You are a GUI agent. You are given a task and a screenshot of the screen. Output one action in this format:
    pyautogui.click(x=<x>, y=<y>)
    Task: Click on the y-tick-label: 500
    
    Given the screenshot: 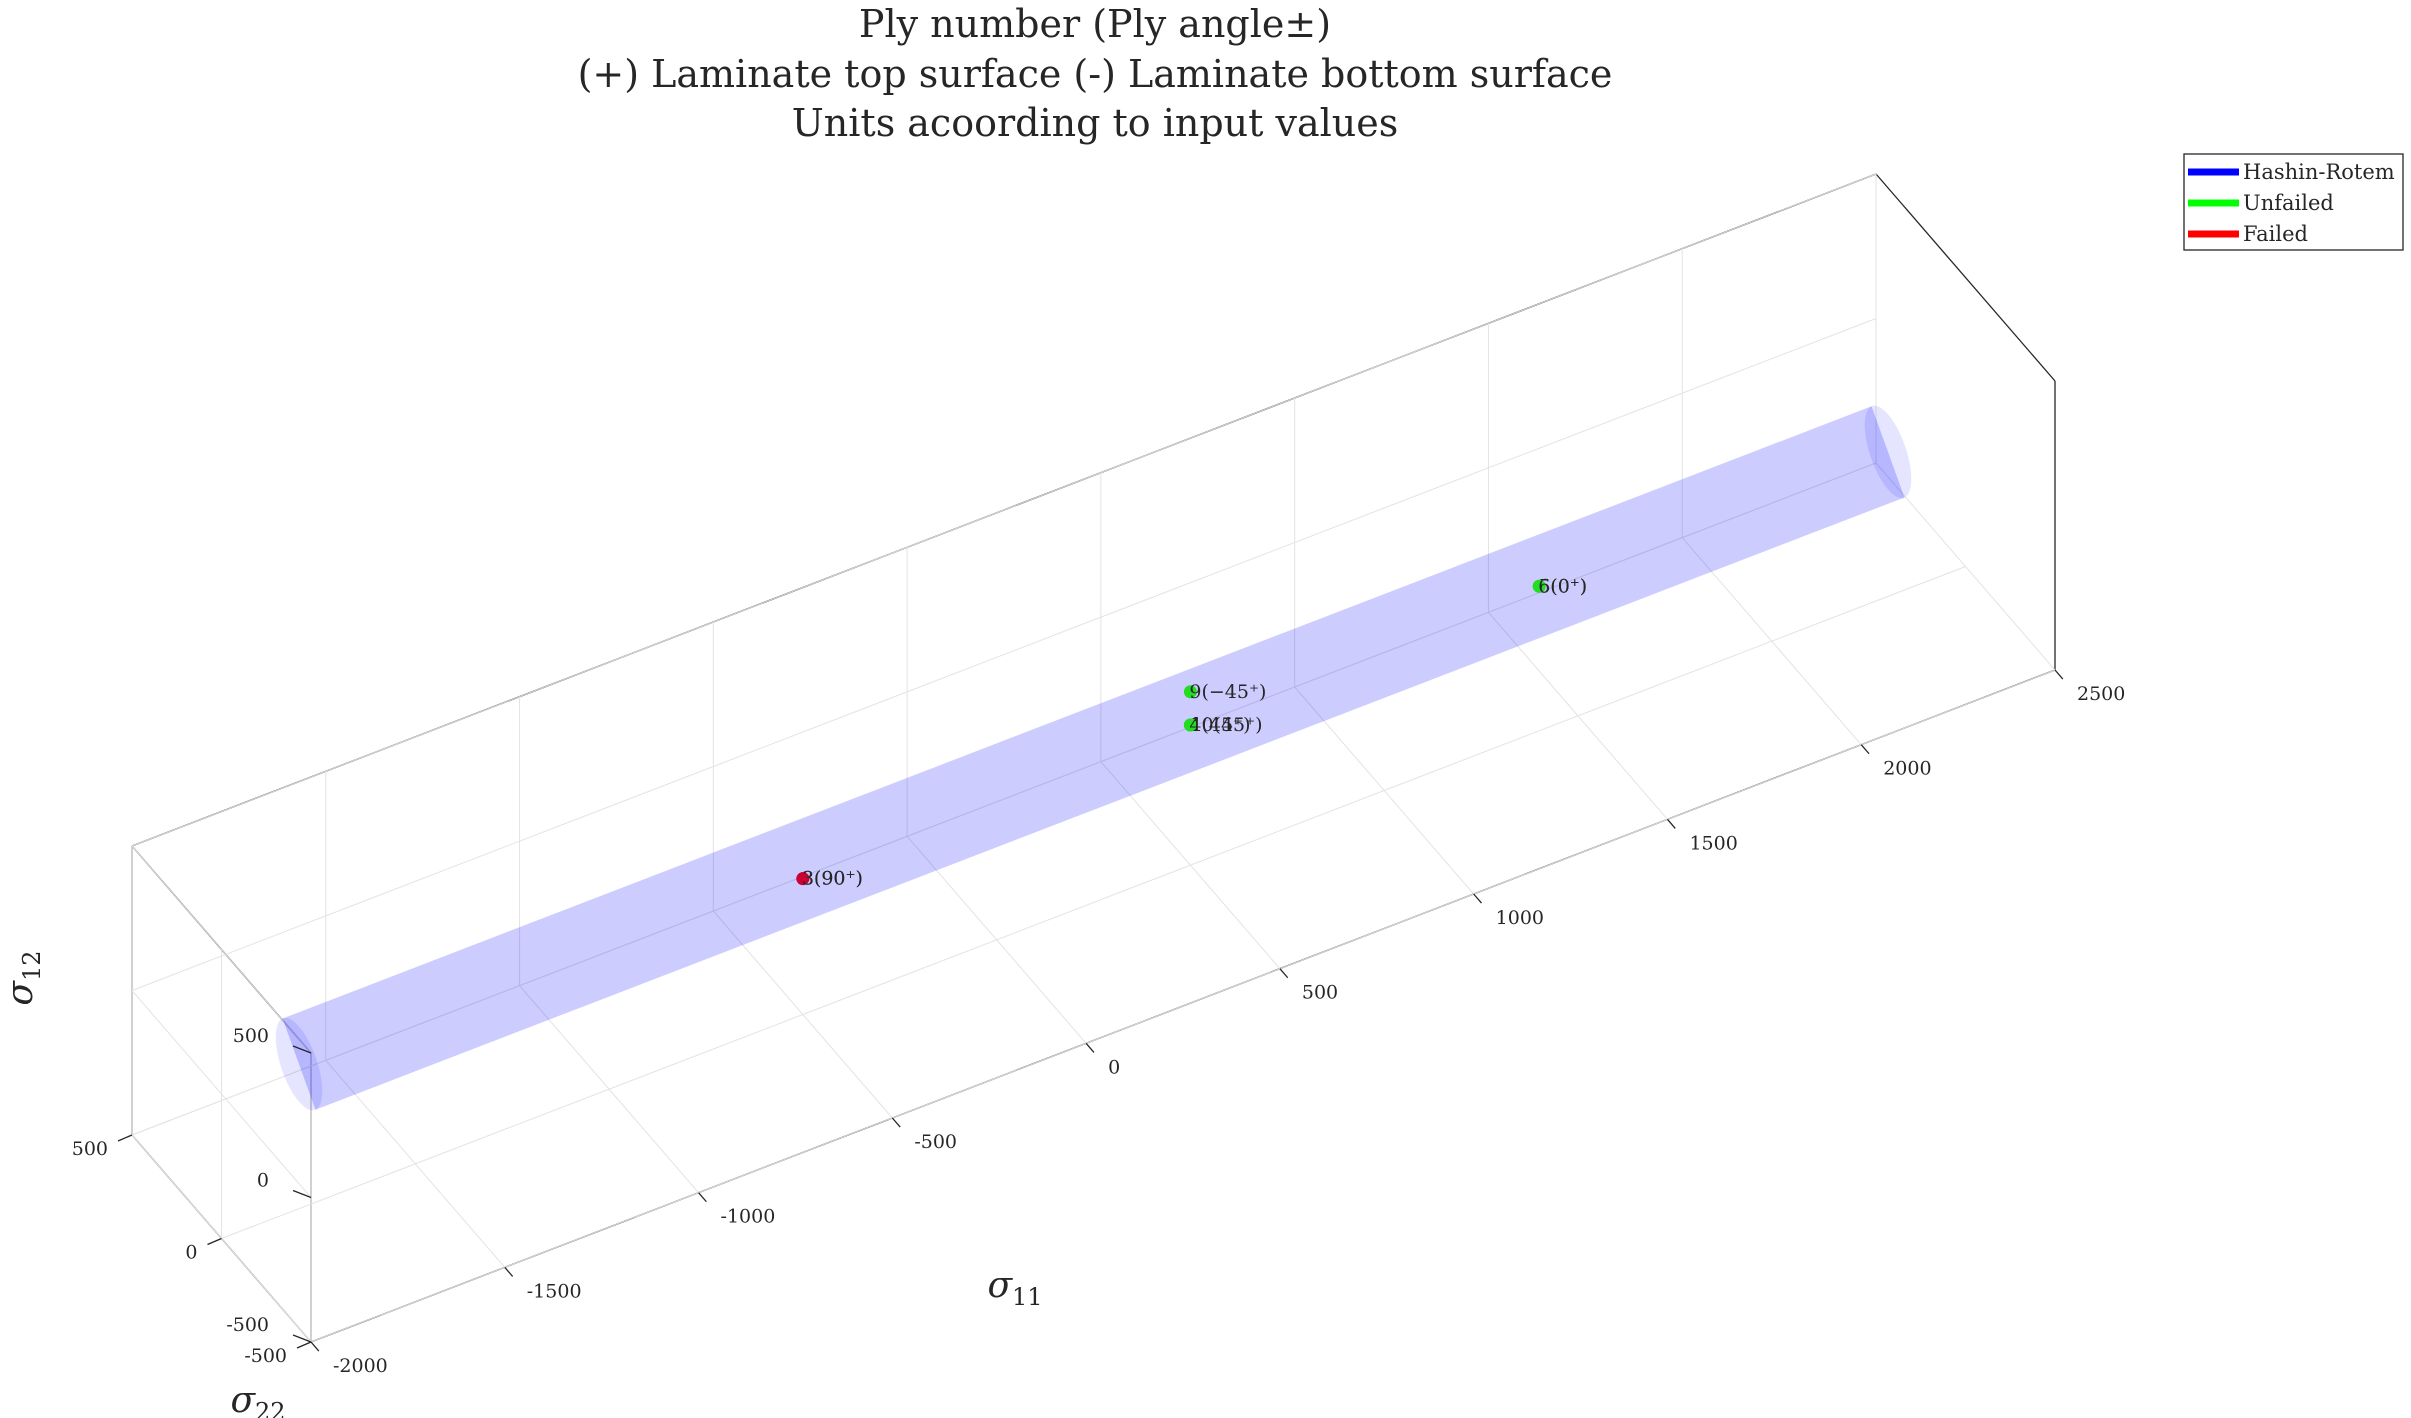 What is the action you would take?
    pyautogui.click(x=90, y=1149)
    